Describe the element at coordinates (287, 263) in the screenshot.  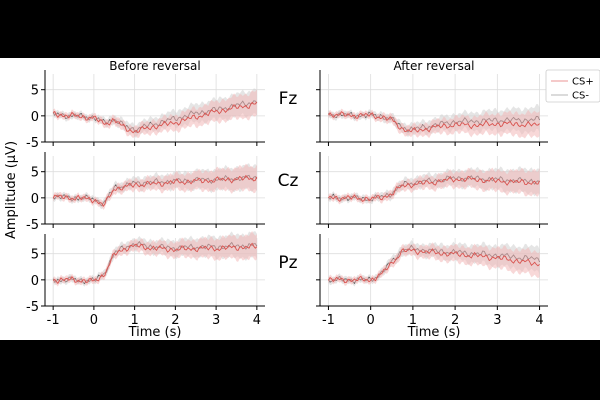
I see `channel-label-pz: Pz` at that location.